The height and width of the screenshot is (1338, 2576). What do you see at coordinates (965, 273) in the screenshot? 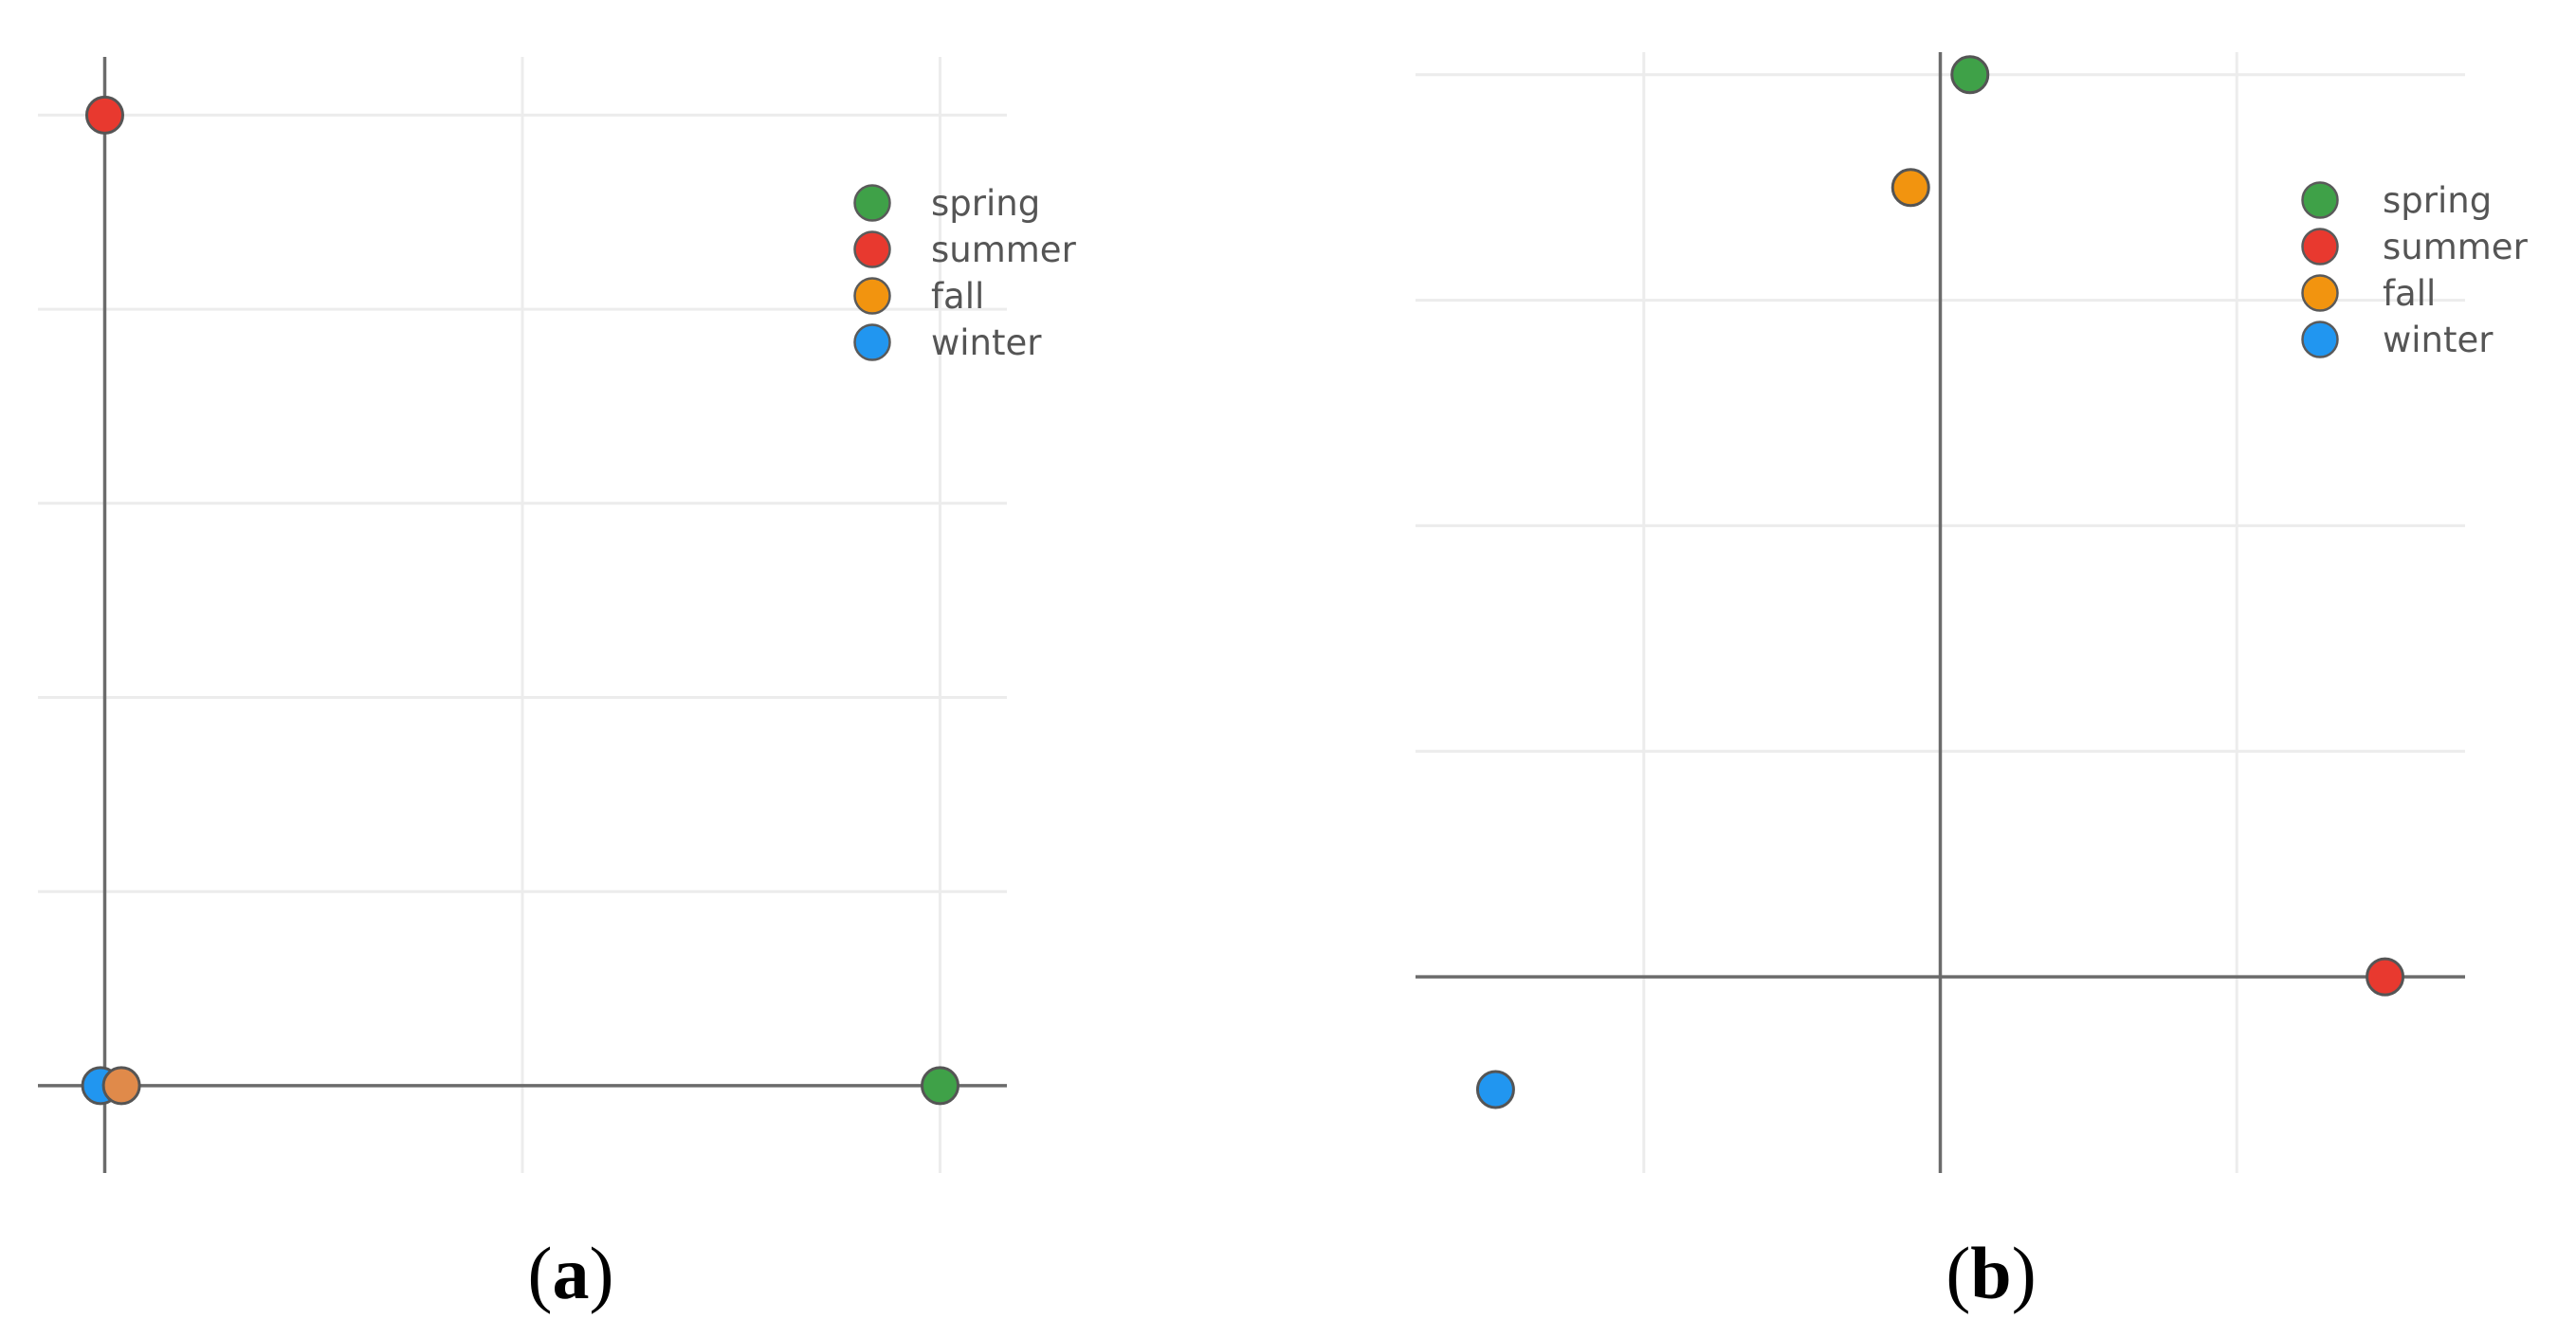
I see `panel-a-legend: spring summer fall winter` at bounding box center [965, 273].